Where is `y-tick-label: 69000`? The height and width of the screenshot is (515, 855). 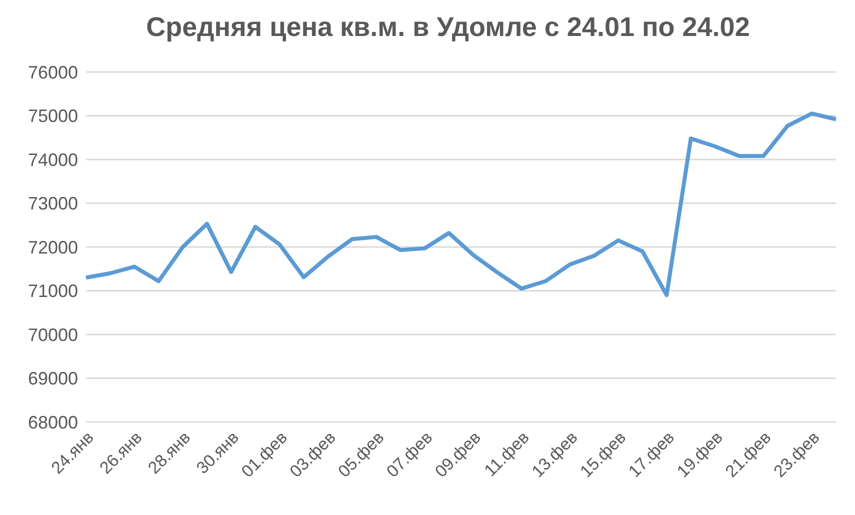
y-tick-label: 69000 is located at coordinates (53, 378).